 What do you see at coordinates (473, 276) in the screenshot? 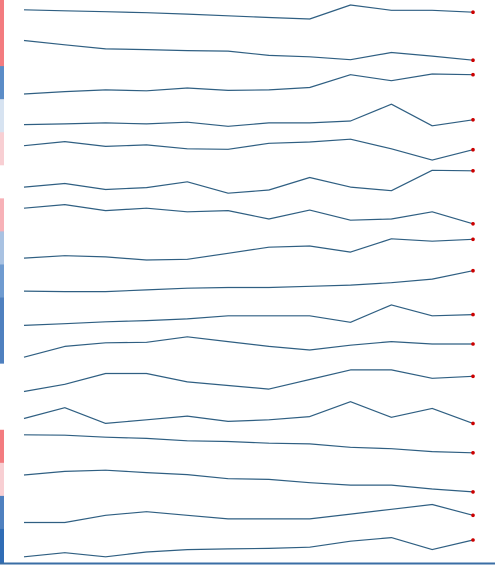
I see `end-markers` at bounding box center [473, 276].